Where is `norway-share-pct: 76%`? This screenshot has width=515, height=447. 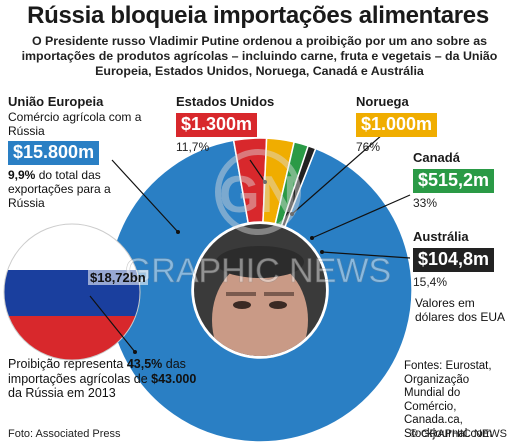
norway-share-pct: 76% is located at coordinates (368, 147).